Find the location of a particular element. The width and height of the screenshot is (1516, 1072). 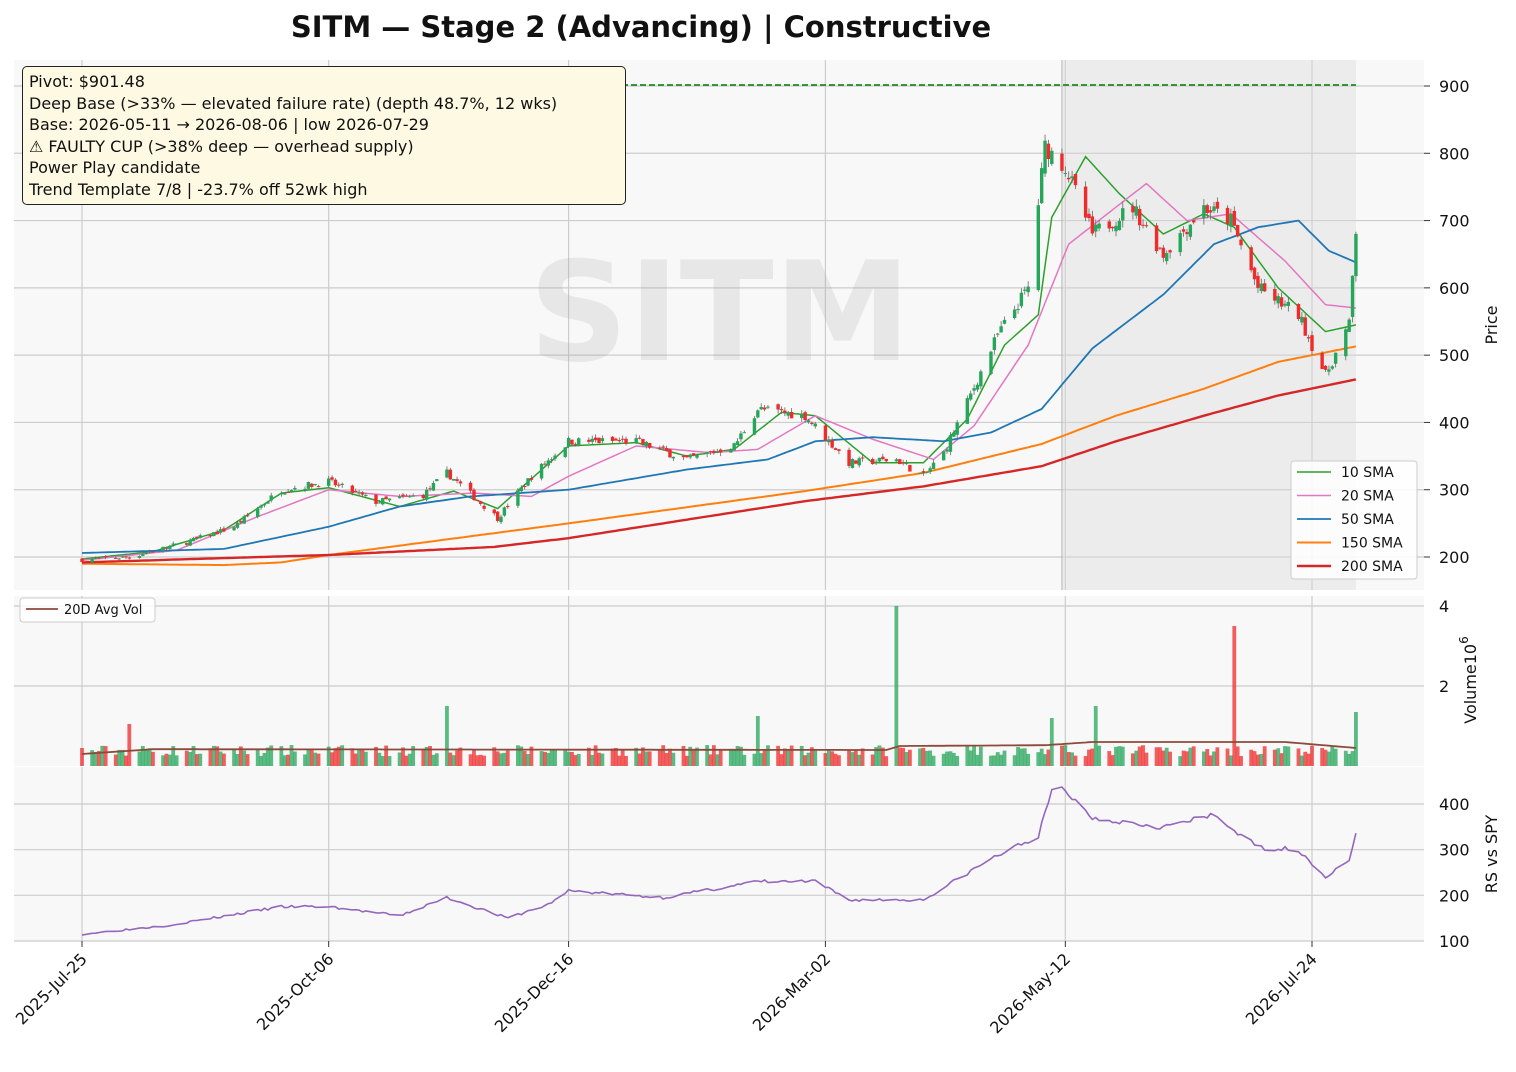

legend-label: 200 SMA is located at coordinates (1372, 567).